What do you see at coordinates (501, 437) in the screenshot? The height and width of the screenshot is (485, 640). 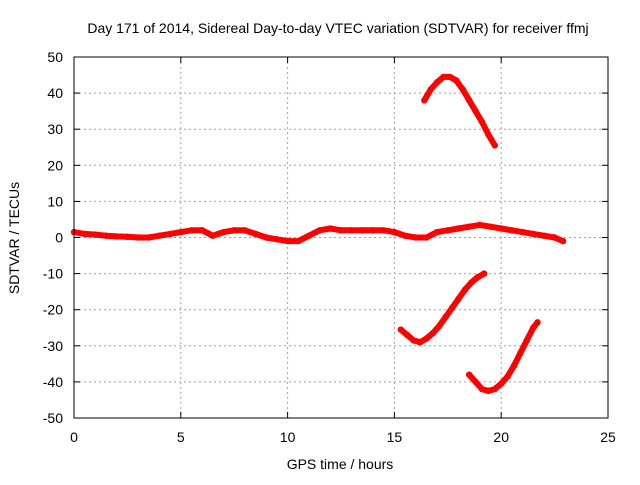 I see `x-tick-label: 20` at bounding box center [501, 437].